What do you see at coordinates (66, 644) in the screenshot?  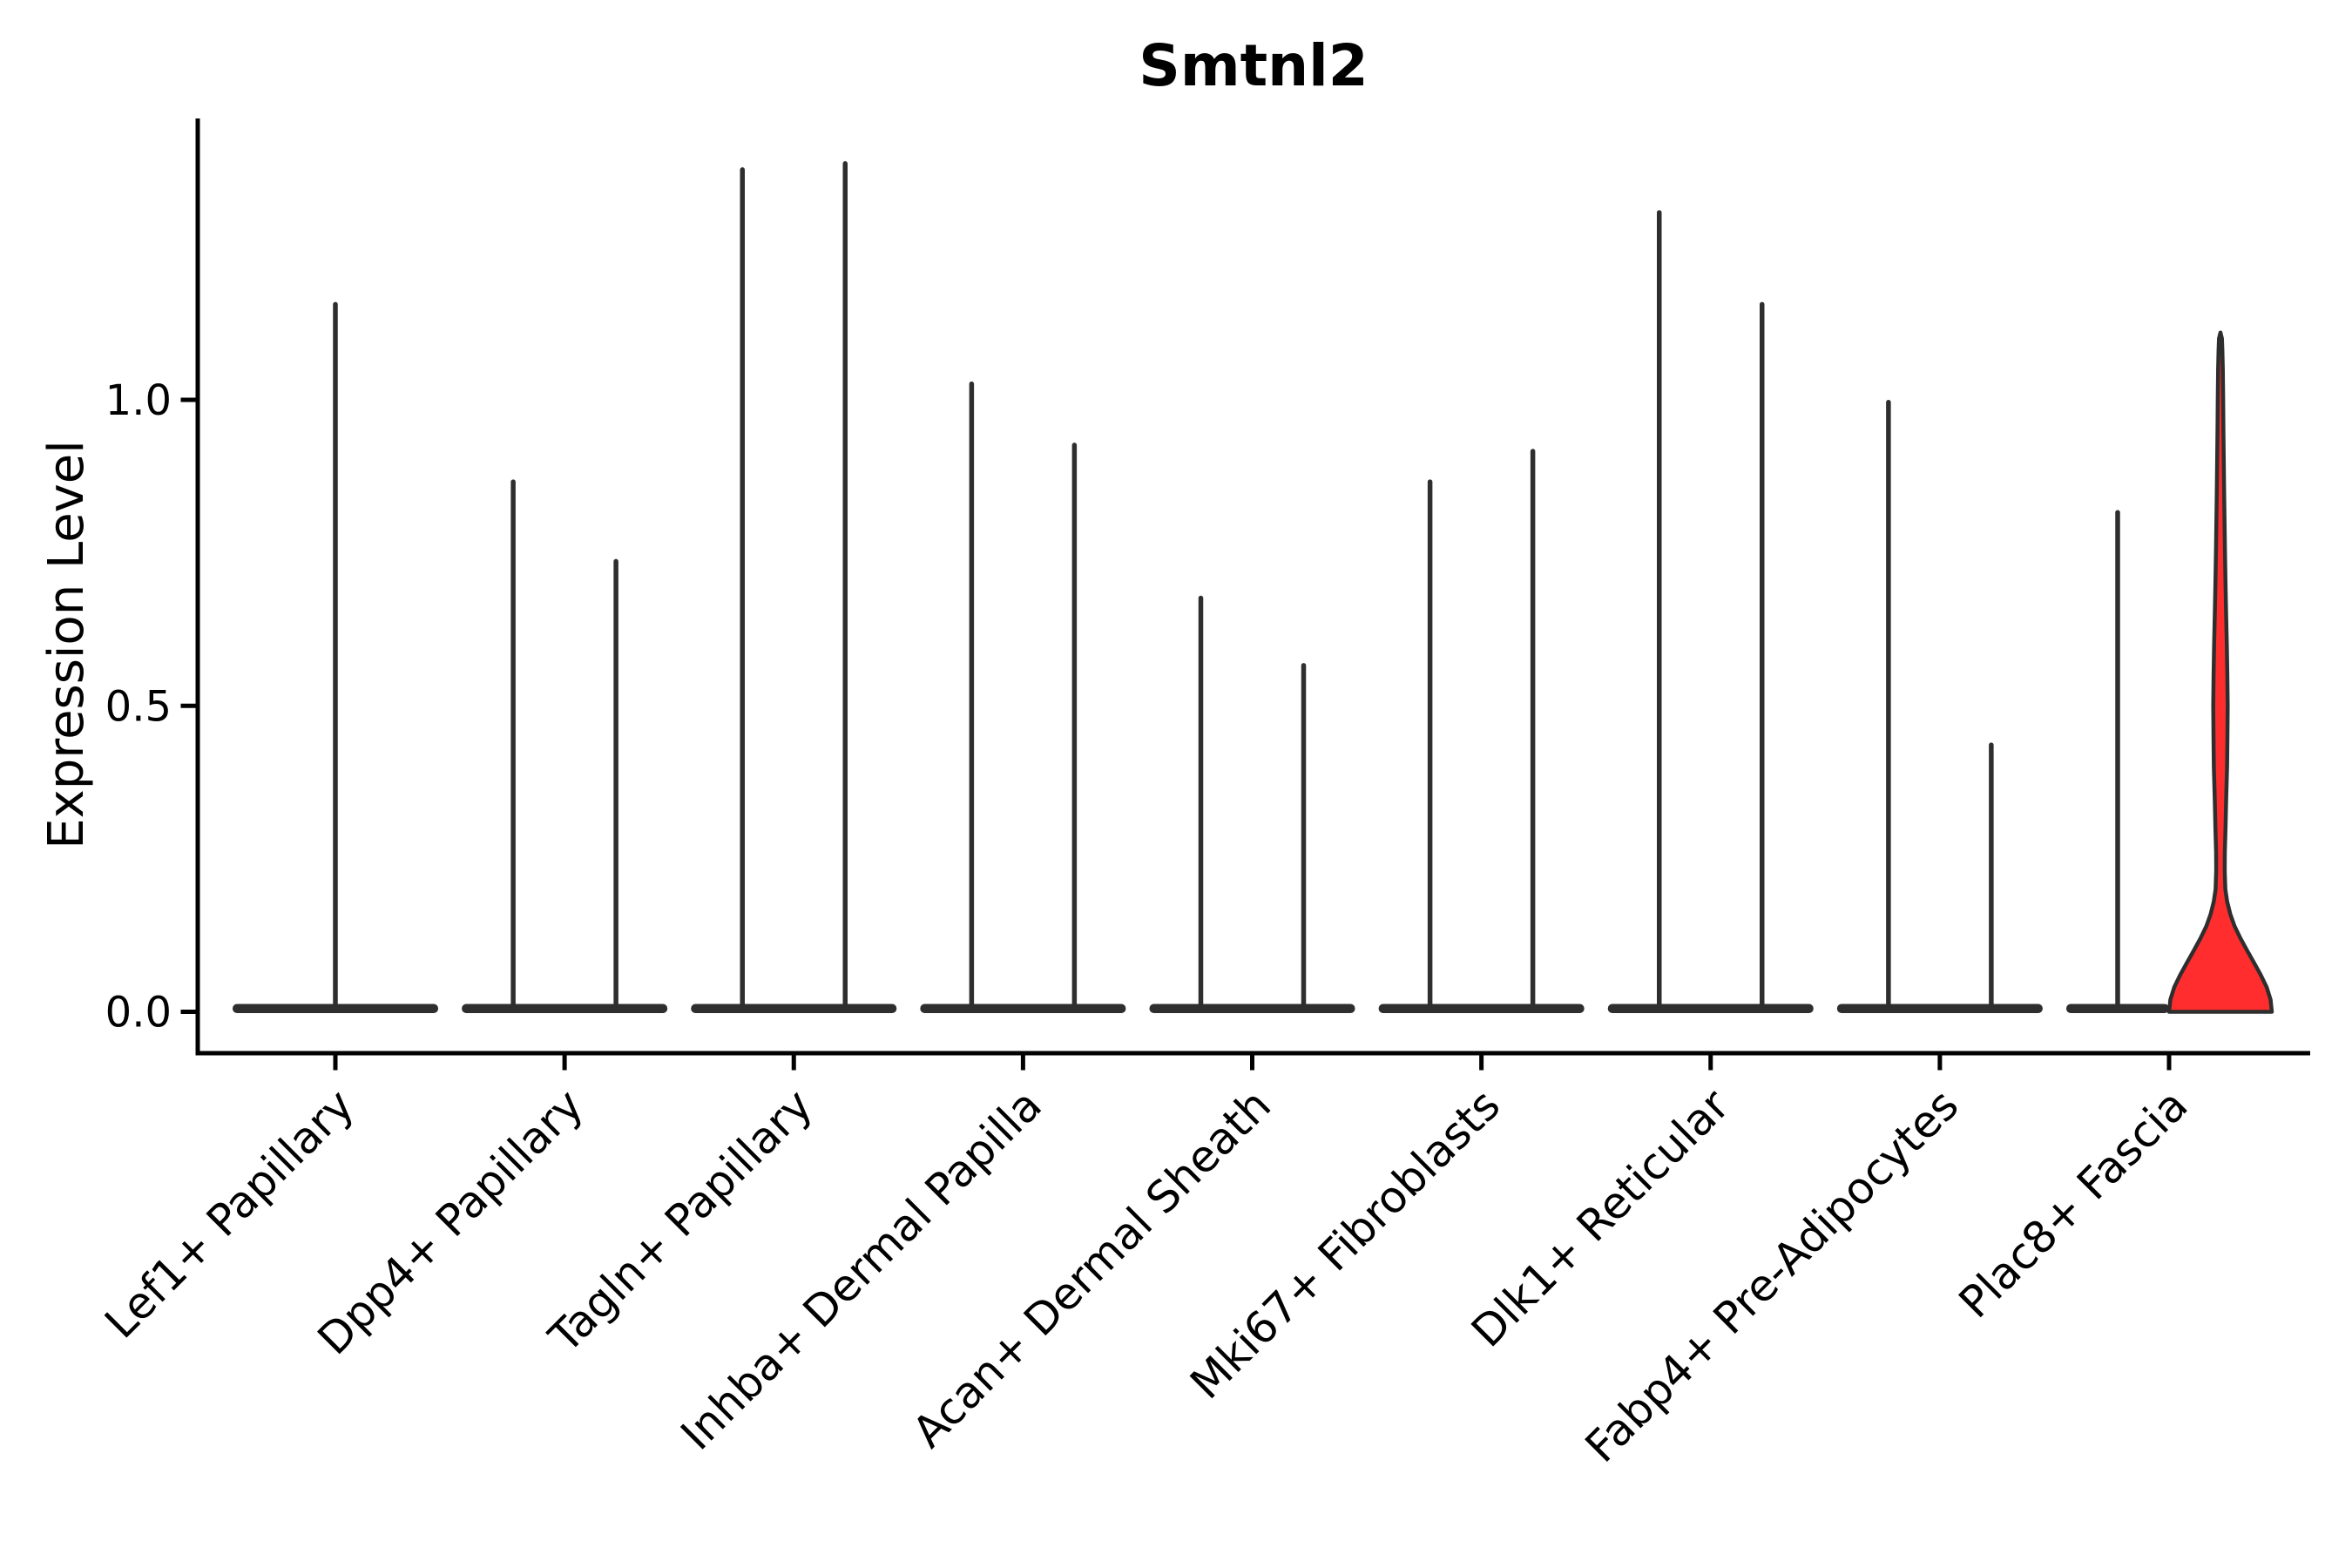 I see `y-axis-label: Expression Level` at bounding box center [66, 644].